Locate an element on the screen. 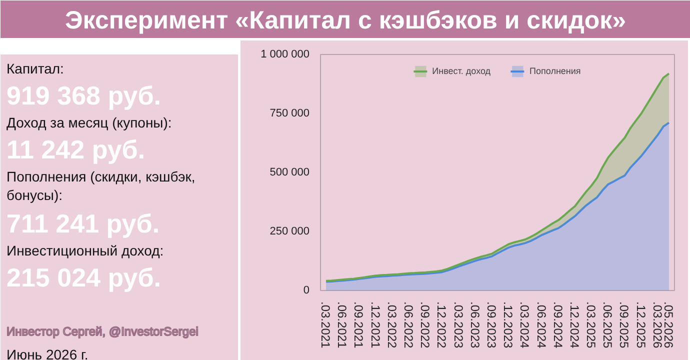  x-tick-label: .12.2025 is located at coordinates (641, 325).